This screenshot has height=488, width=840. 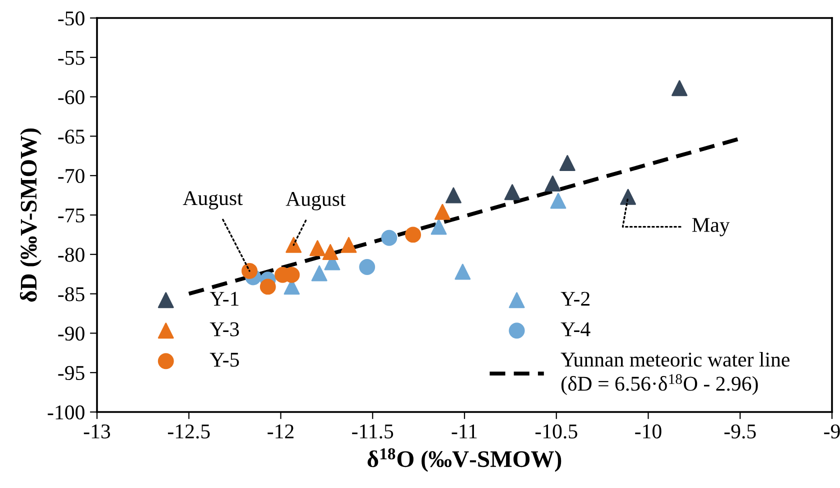 I want to click on y-tick-label: -65, so click(x=71, y=137).